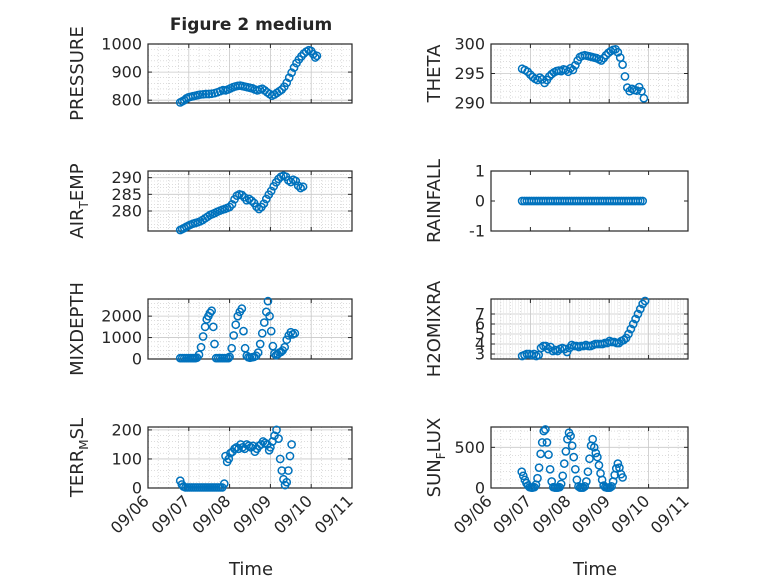  Describe the element at coordinates (126, 177) in the screenshot. I see `y-tick-label: 290` at that location.